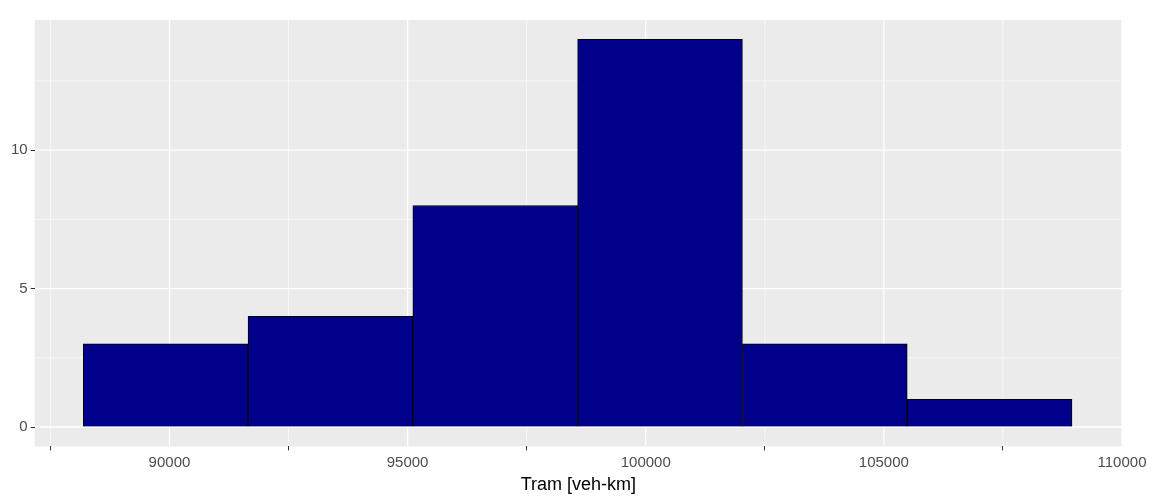 The width and height of the screenshot is (1160, 504). Describe the element at coordinates (578, 484) in the screenshot. I see `x-axis-title: Tram [veh-km]` at that location.